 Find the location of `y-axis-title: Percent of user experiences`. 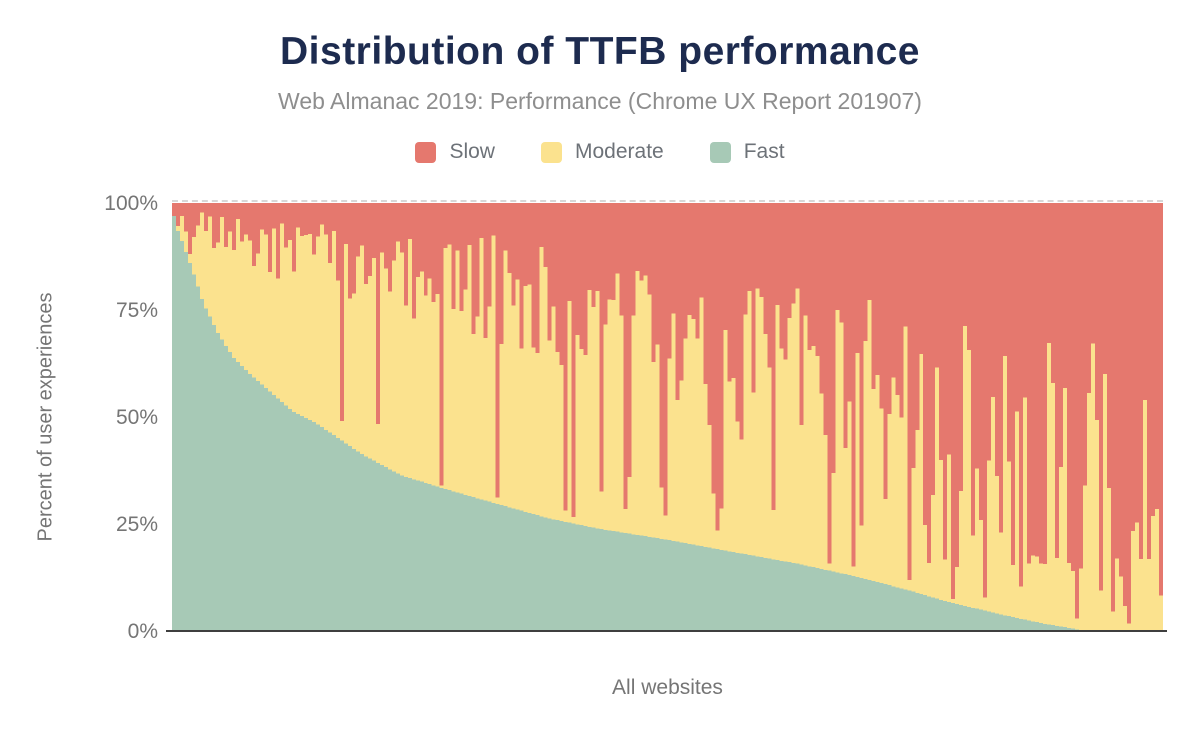

y-axis-title: Percent of user experiences is located at coordinates (45, 417).